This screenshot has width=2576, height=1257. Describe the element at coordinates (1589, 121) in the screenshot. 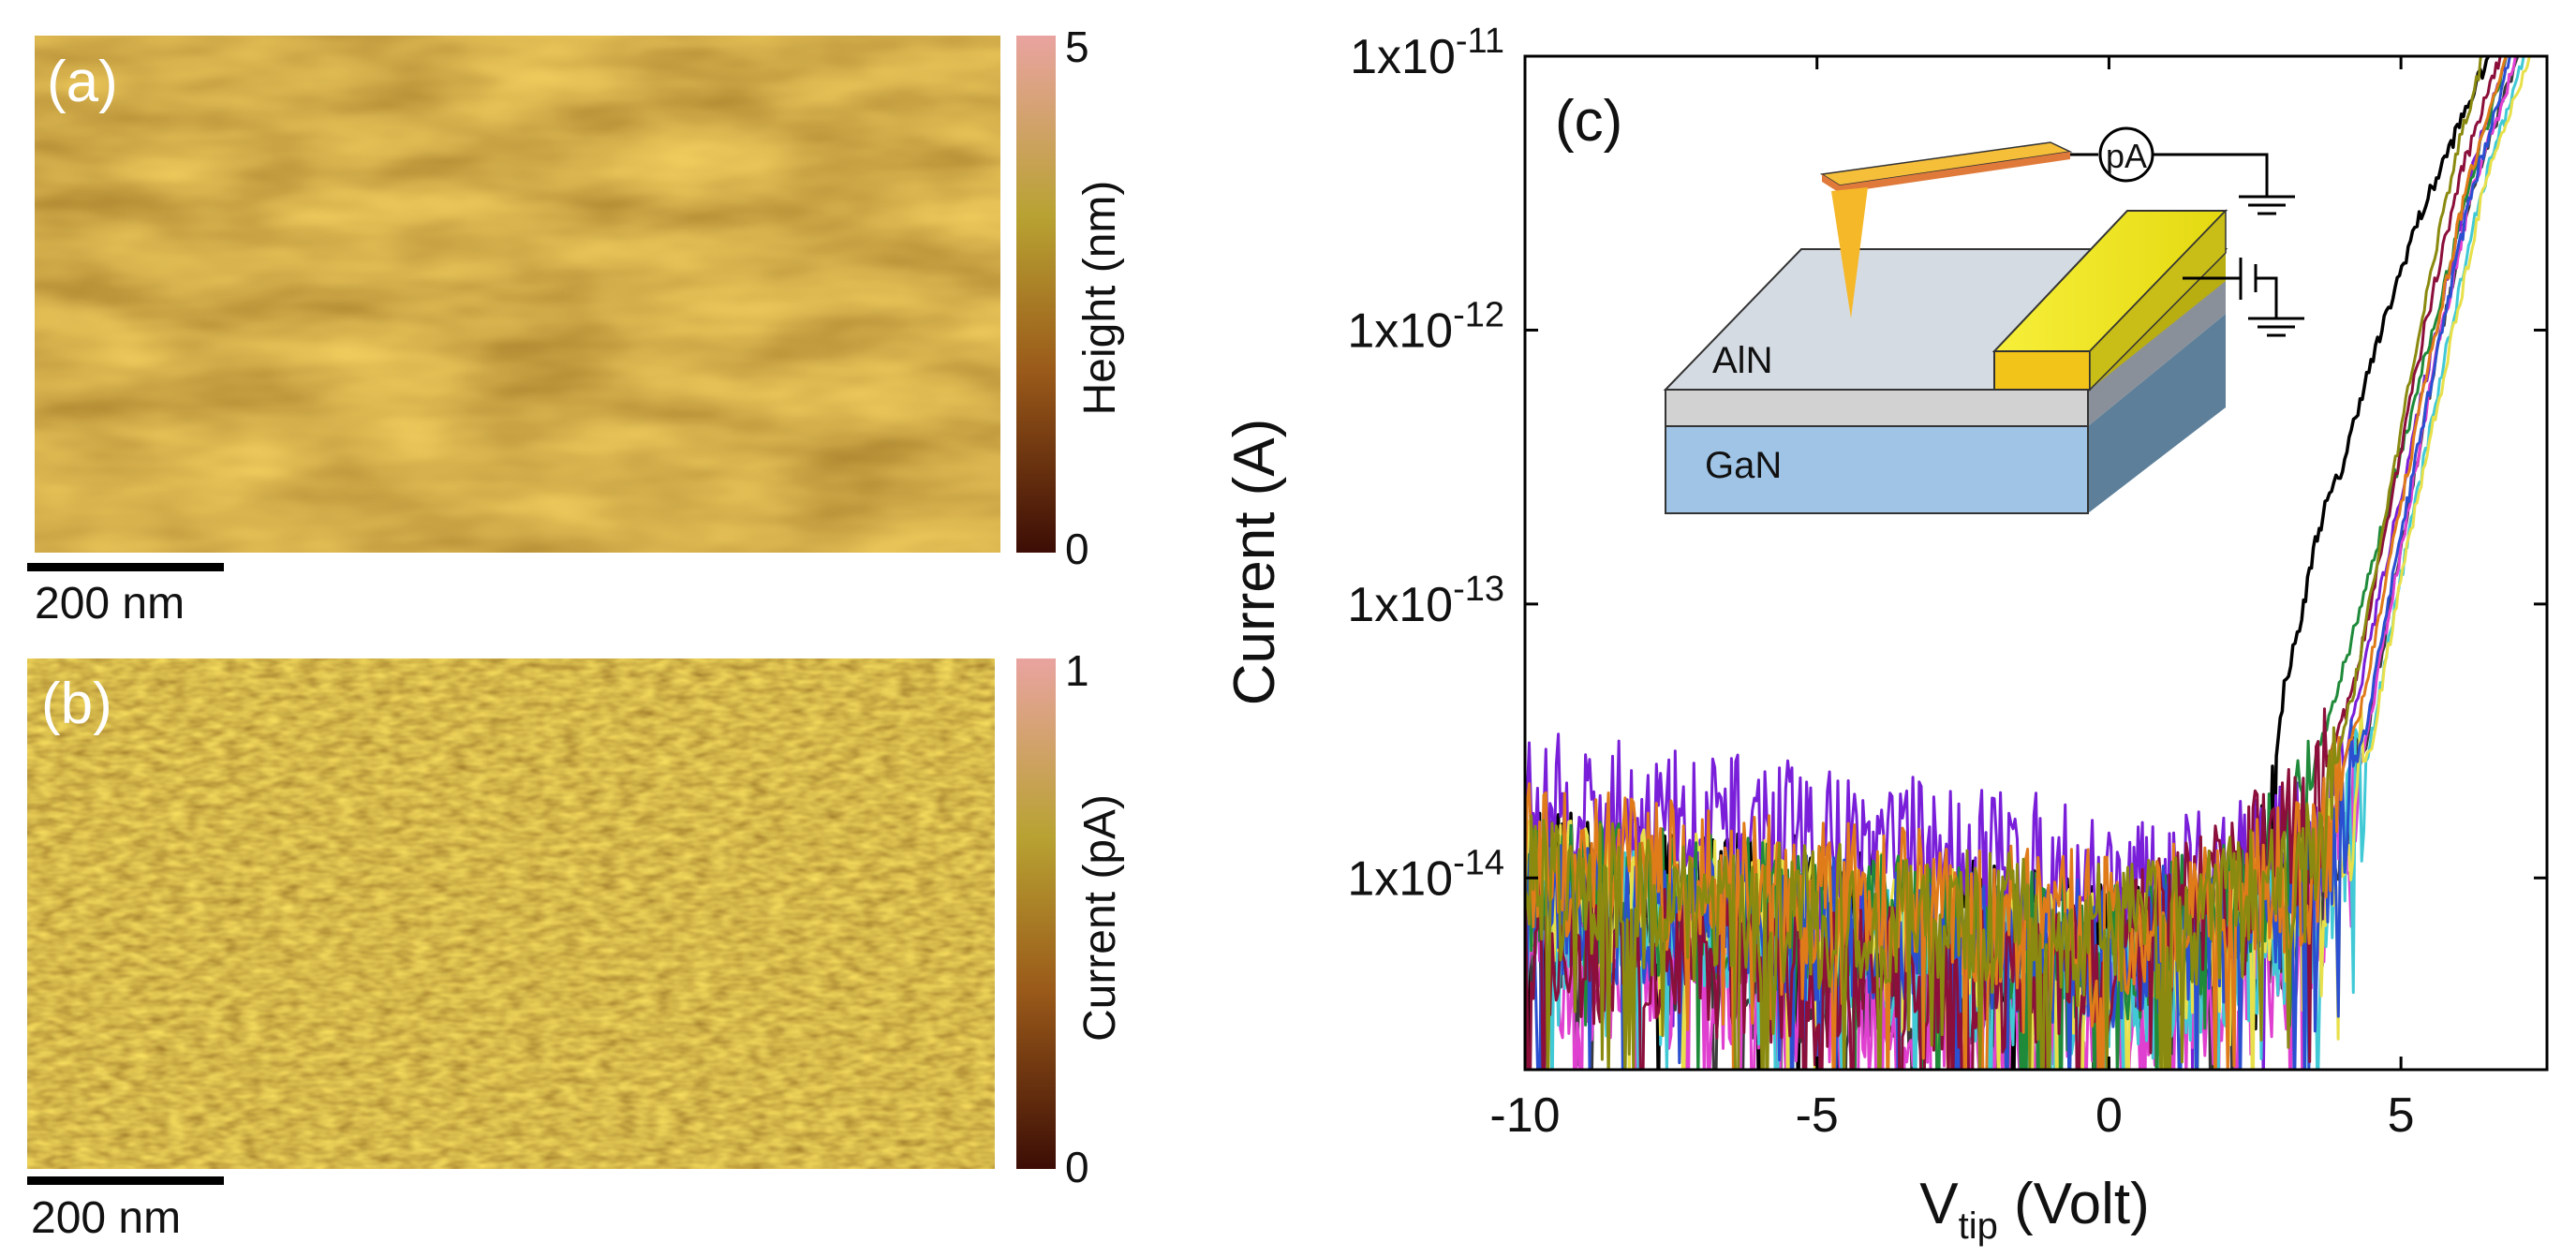

I see `panel-c-label: (c)` at that location.